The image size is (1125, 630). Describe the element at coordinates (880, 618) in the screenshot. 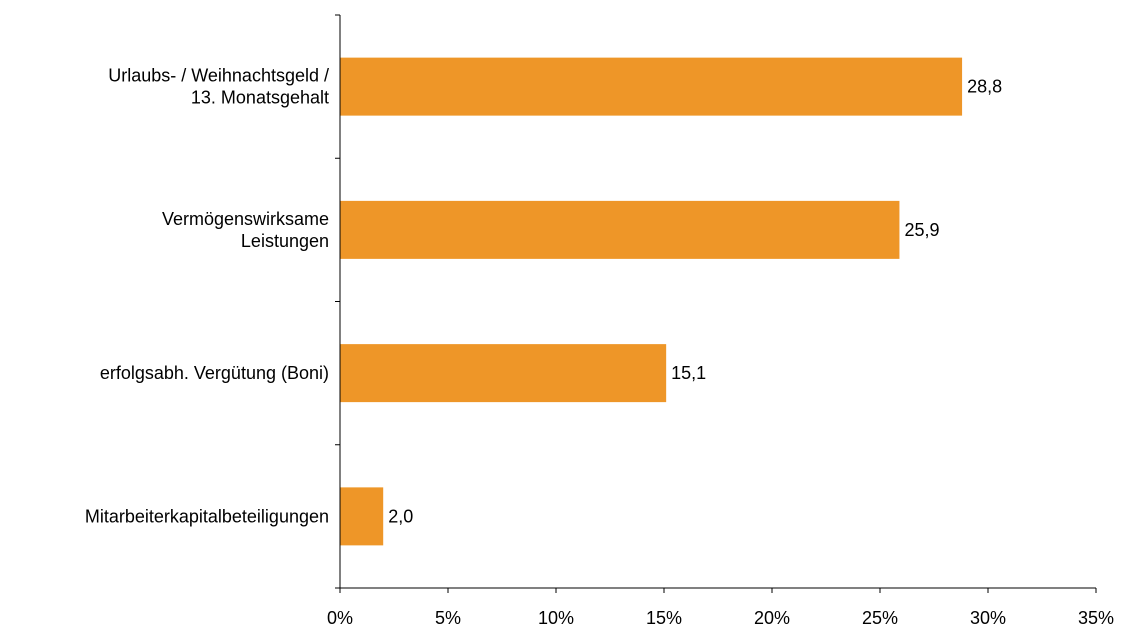

I see `x-tick-label: 25%` at that location.